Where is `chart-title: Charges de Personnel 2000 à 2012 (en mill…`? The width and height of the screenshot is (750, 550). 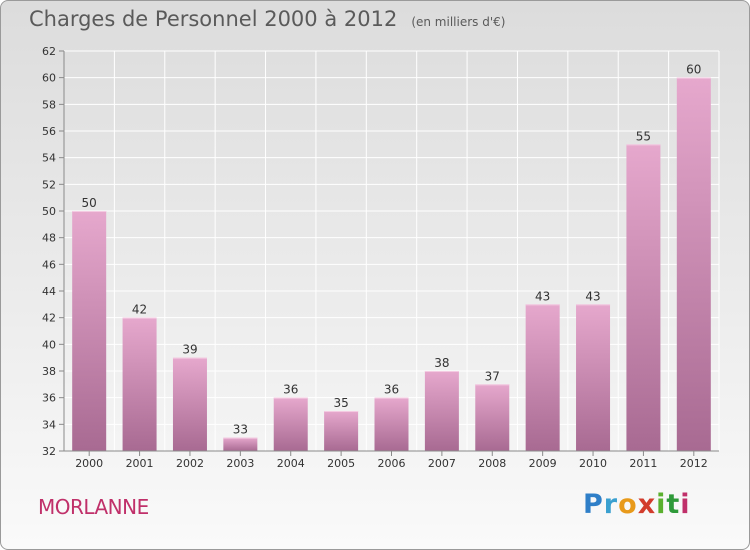
chart-title: Charges de Personnel 2000 à 2012 (en mill… is located at coordinates (267, 19).